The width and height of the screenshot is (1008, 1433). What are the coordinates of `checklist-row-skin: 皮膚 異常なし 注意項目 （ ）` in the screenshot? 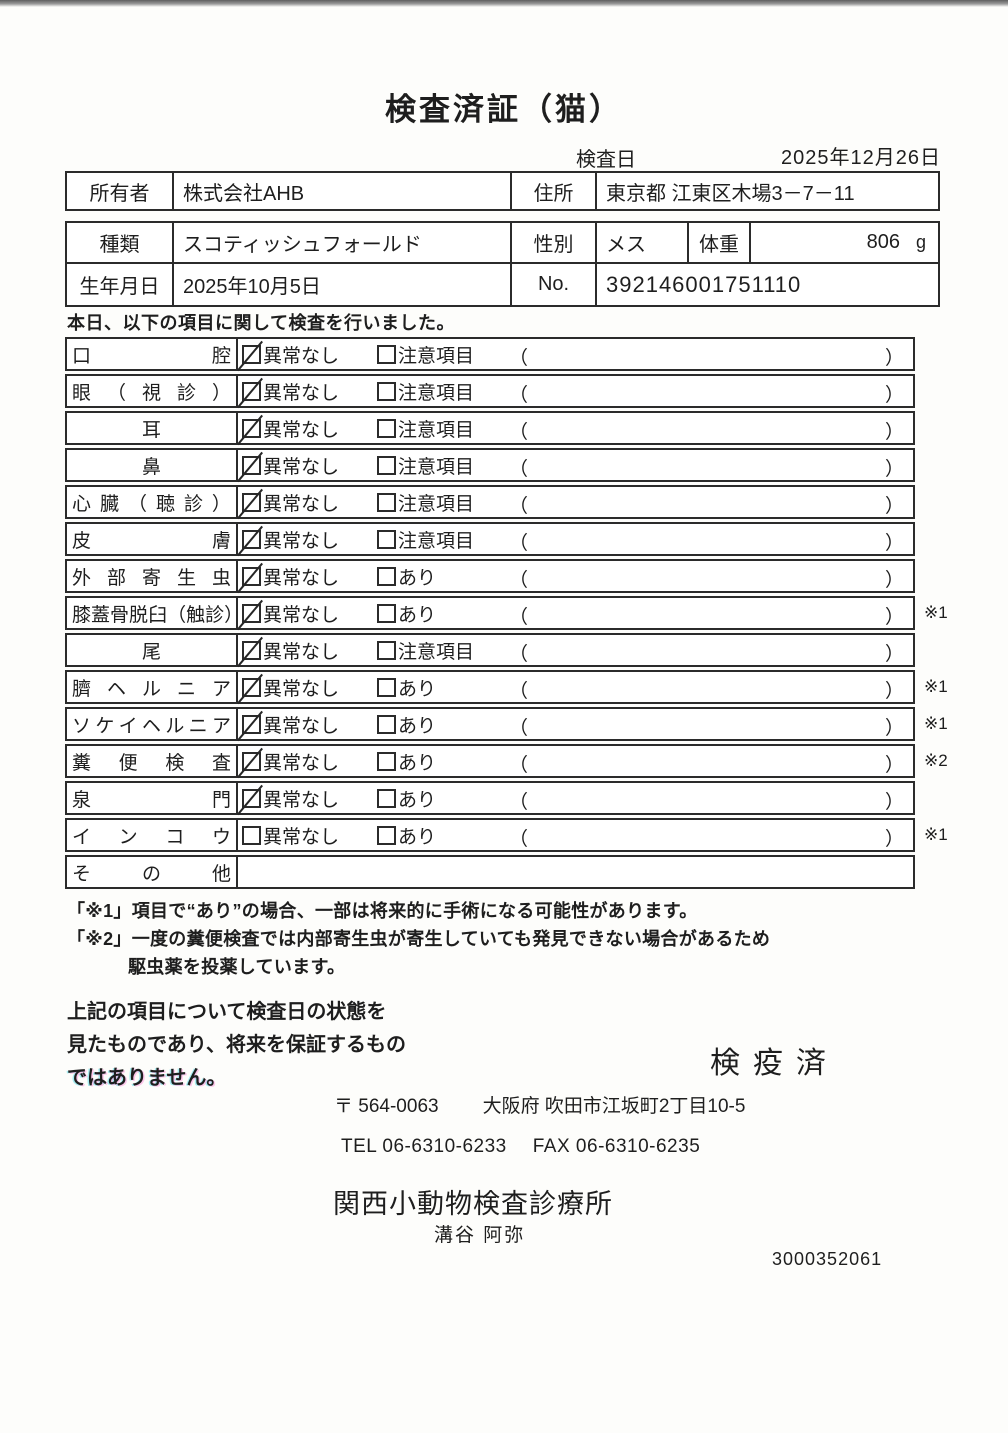 It's located at (490, 539).